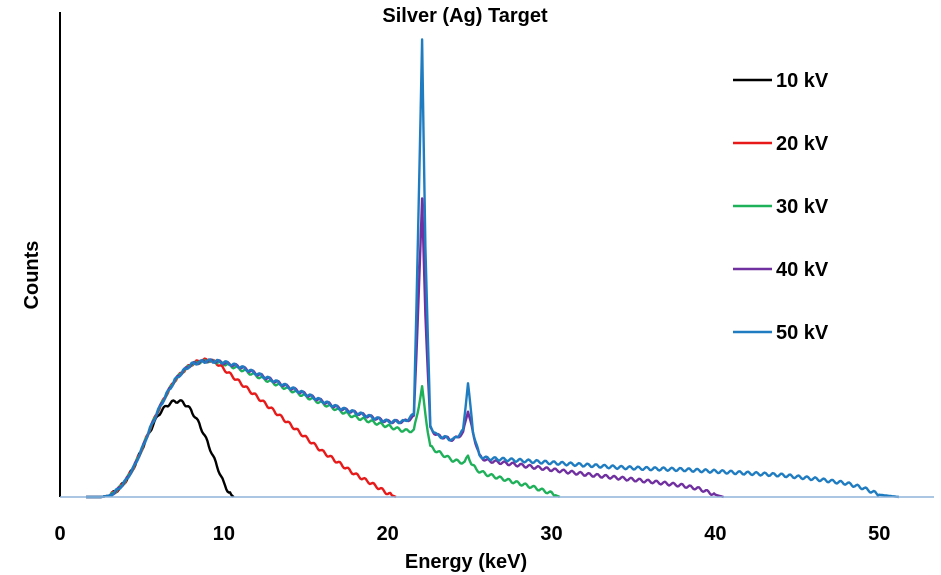 Image resolution: width=941 pixels, height=575 pixels. What do you see at coordinates (802, 144) in the screenshot?
I see `legend-label: 20 kV` at bounding box center [802, 144].